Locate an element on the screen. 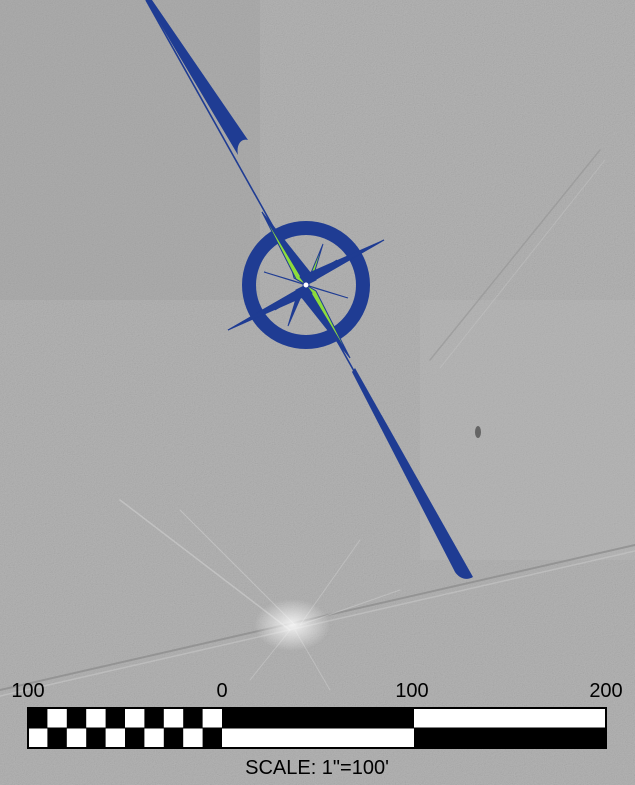 Image resolution: width=635 pixels, height=785 pixels. scale-bar is located at coordinates (317, 728).